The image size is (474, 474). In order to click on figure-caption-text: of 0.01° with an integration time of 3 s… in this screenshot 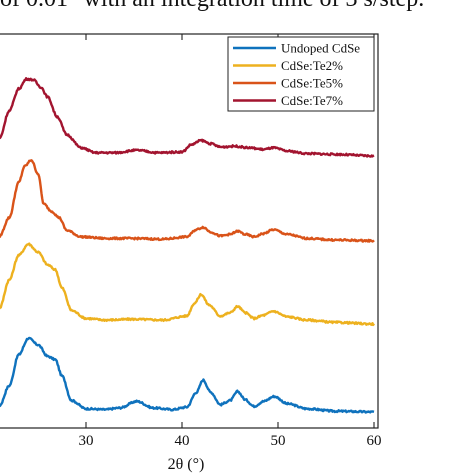, I will do `click(237, 6)`.